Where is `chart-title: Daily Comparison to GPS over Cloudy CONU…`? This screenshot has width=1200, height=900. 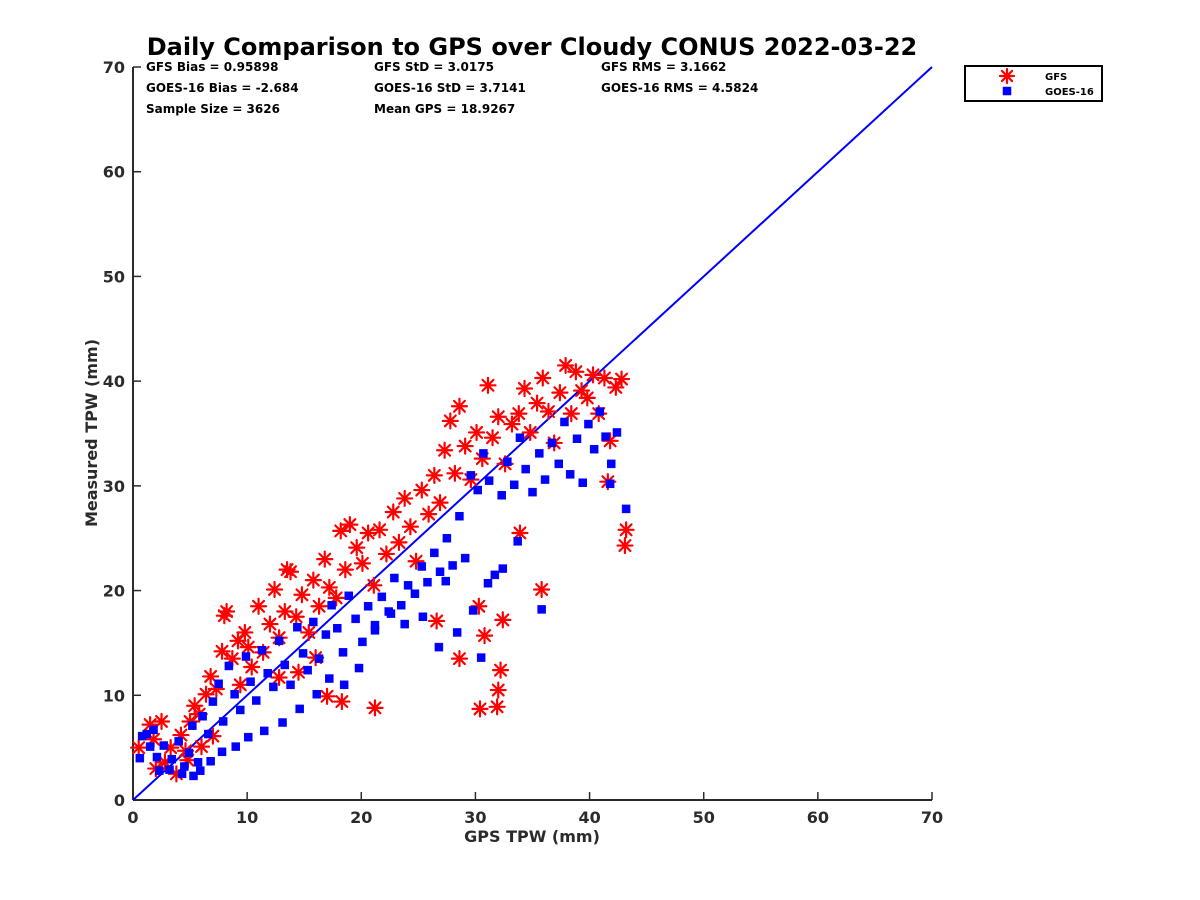
chart-title: Daily Comparison to GPS over Cloudy CONU… is located at coordinates (532, 47).